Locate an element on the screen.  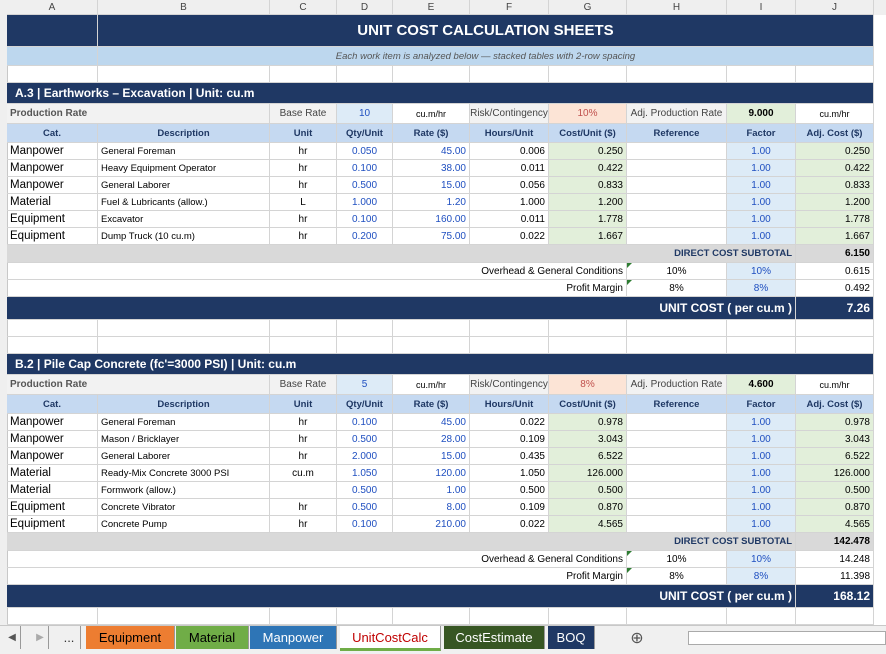
column-header: E is located at coordinates (431, 7).